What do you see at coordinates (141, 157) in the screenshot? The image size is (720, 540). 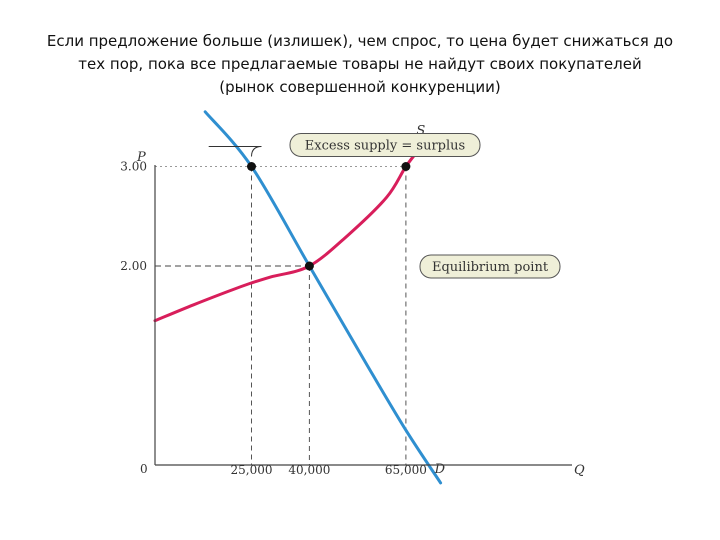 I see `y-axis-label: P` at bounding box center [141, 157].